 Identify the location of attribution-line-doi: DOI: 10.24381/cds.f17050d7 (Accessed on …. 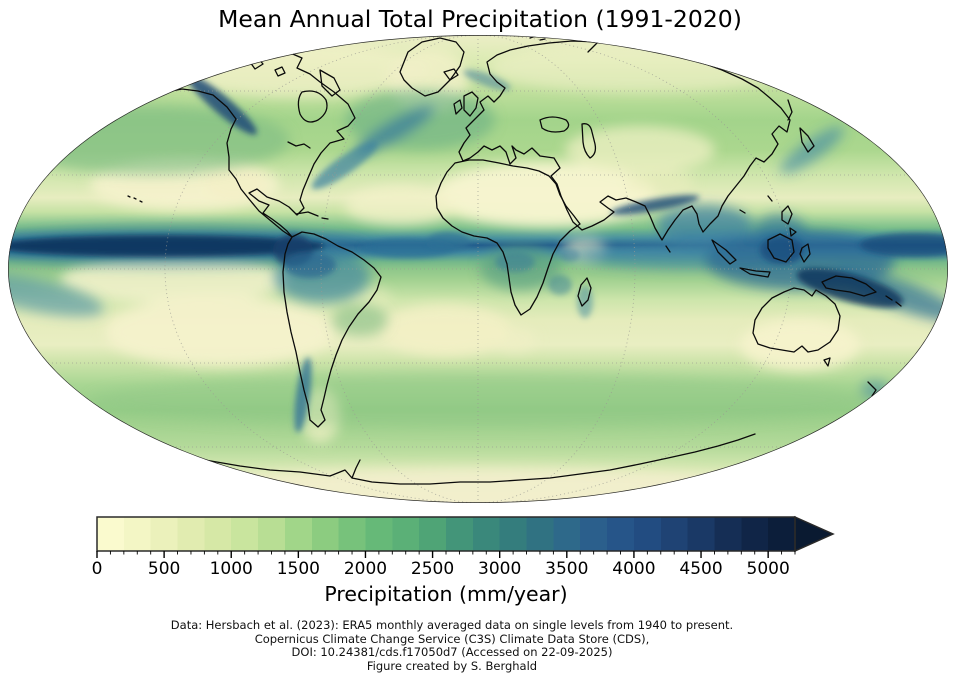
(452, 652).